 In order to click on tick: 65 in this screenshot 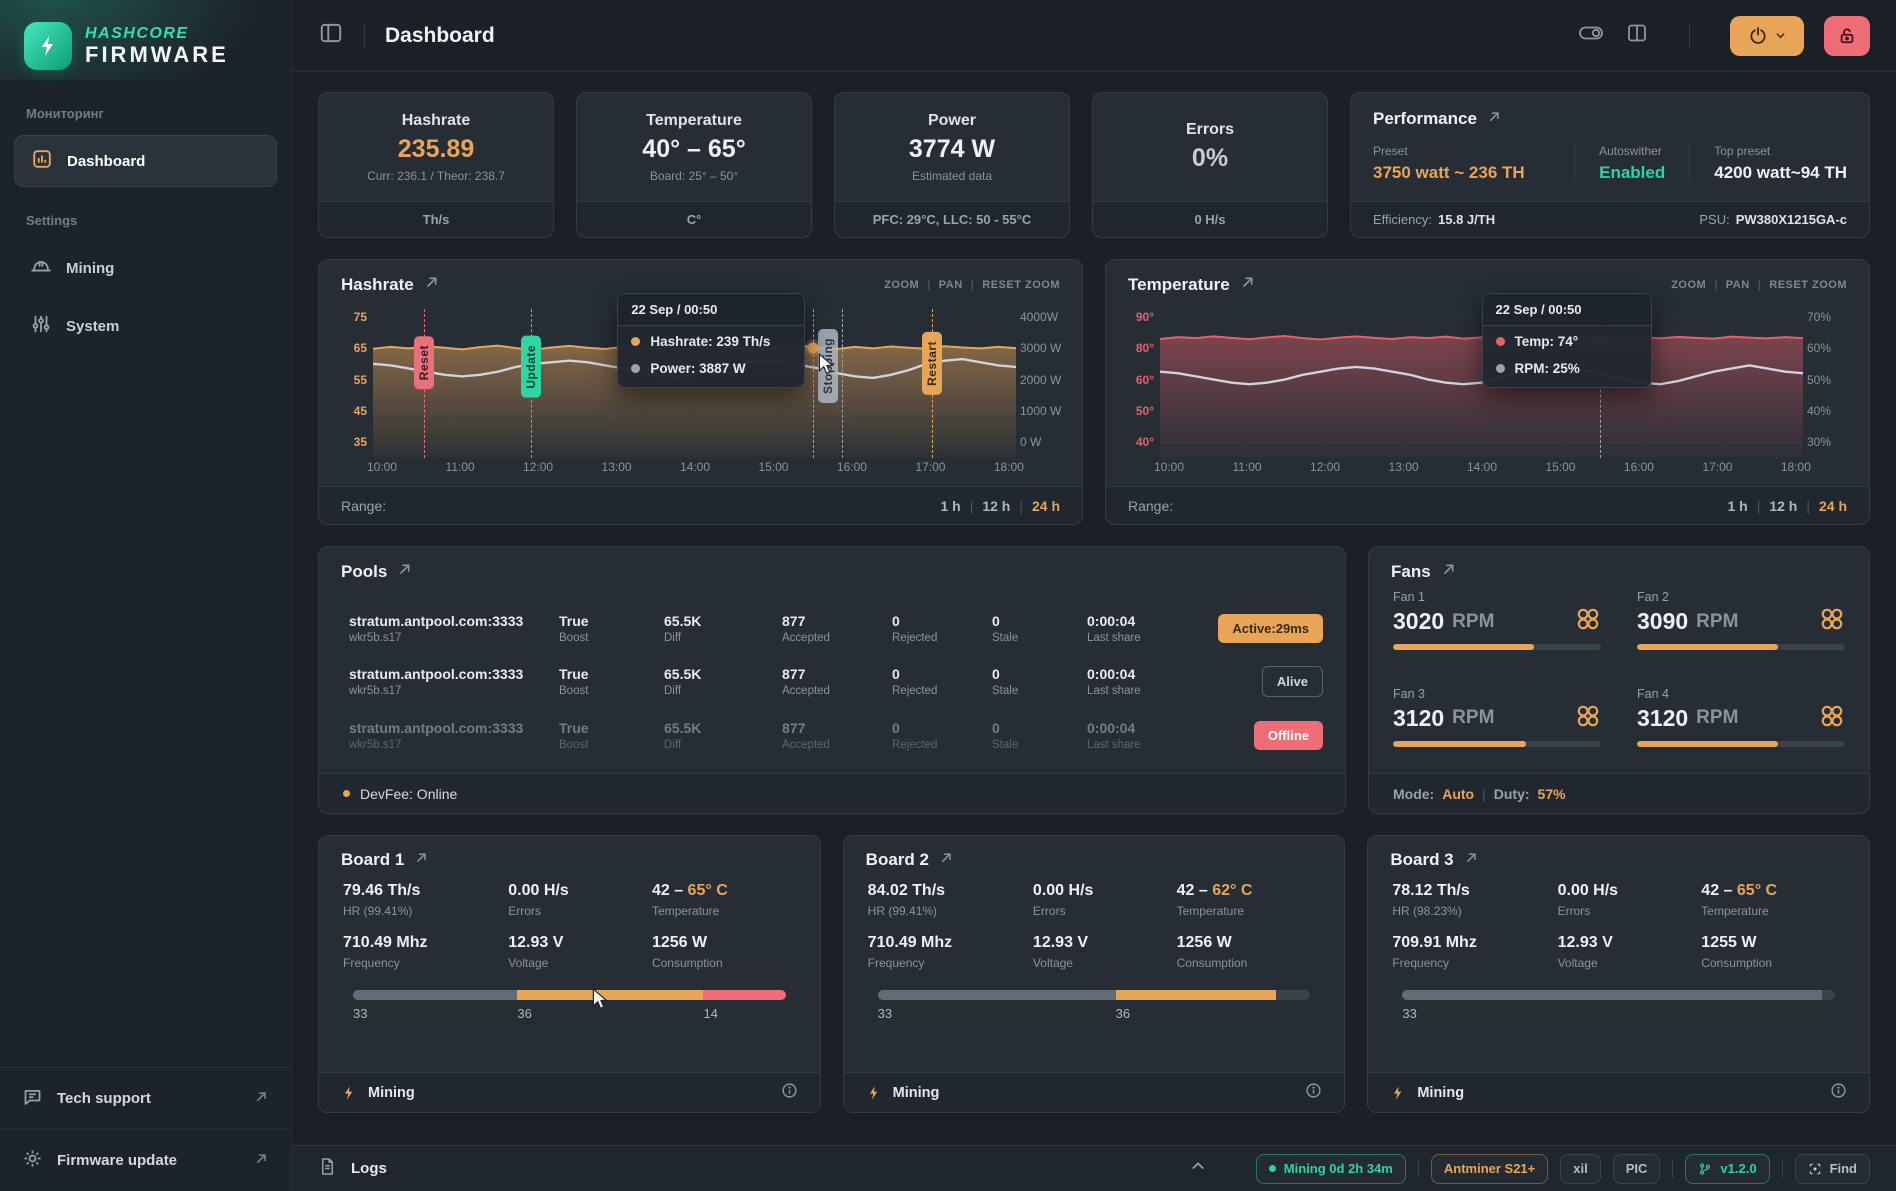, I will do `click(360, 348)`.